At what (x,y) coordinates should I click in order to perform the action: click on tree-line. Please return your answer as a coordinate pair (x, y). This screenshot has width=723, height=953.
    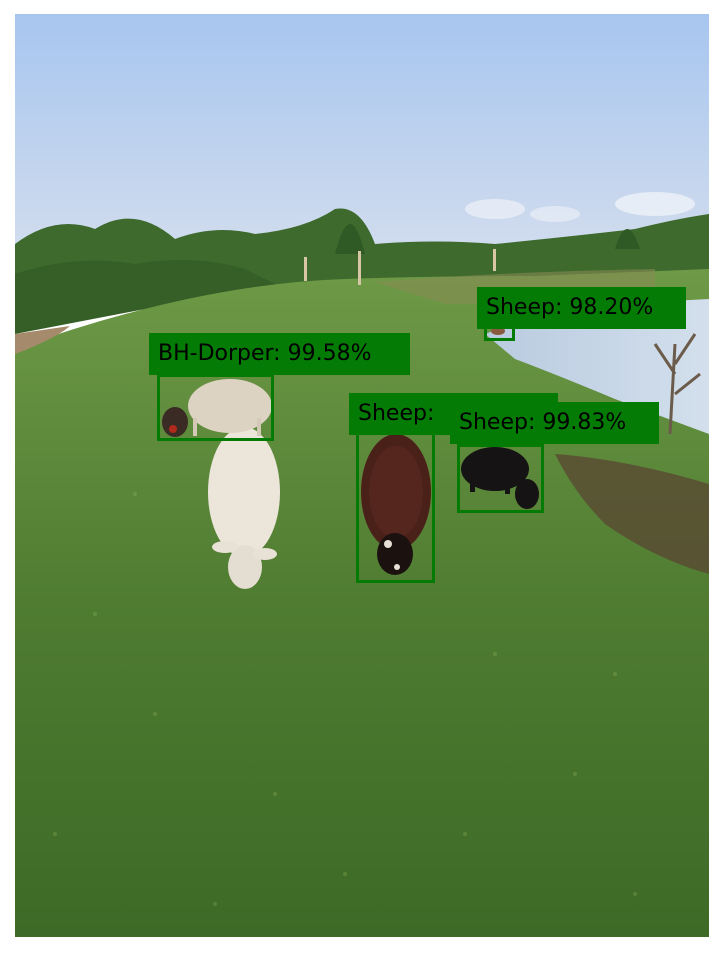
    Looking at the image, I should click on (145, 297).